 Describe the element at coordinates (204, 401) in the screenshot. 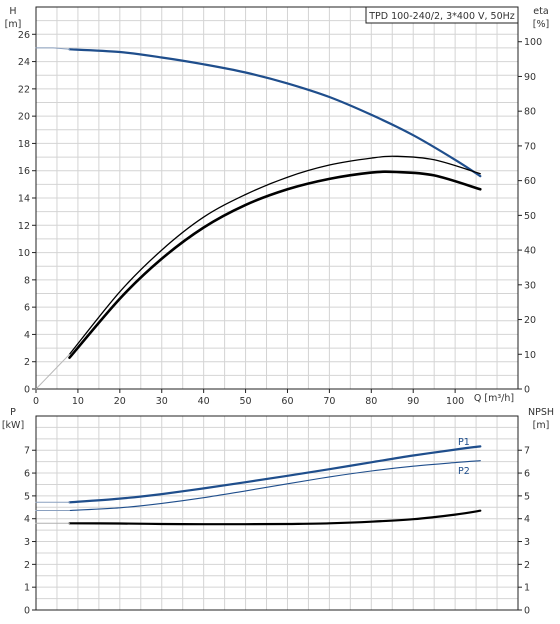

I see `x-tick-label: 40` at that location.